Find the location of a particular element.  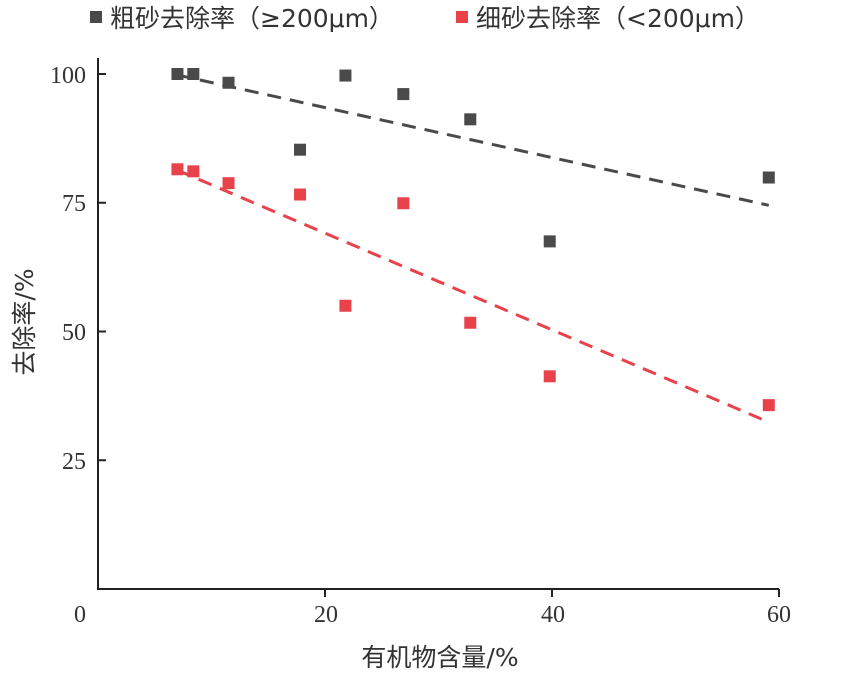

x-tick-label-20: 20 is located at coordinates (326, 615).